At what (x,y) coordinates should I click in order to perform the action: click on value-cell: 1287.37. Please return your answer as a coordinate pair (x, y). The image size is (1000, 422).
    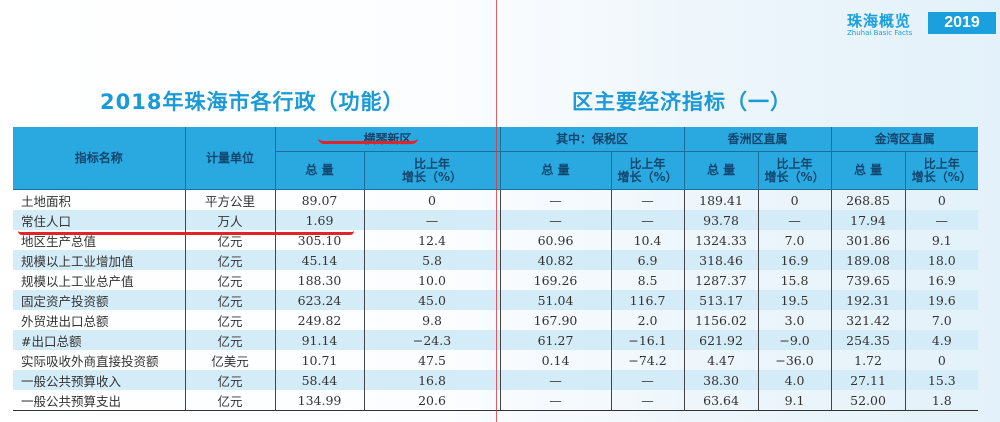
    Looking at the image, I should click on (721, 280).